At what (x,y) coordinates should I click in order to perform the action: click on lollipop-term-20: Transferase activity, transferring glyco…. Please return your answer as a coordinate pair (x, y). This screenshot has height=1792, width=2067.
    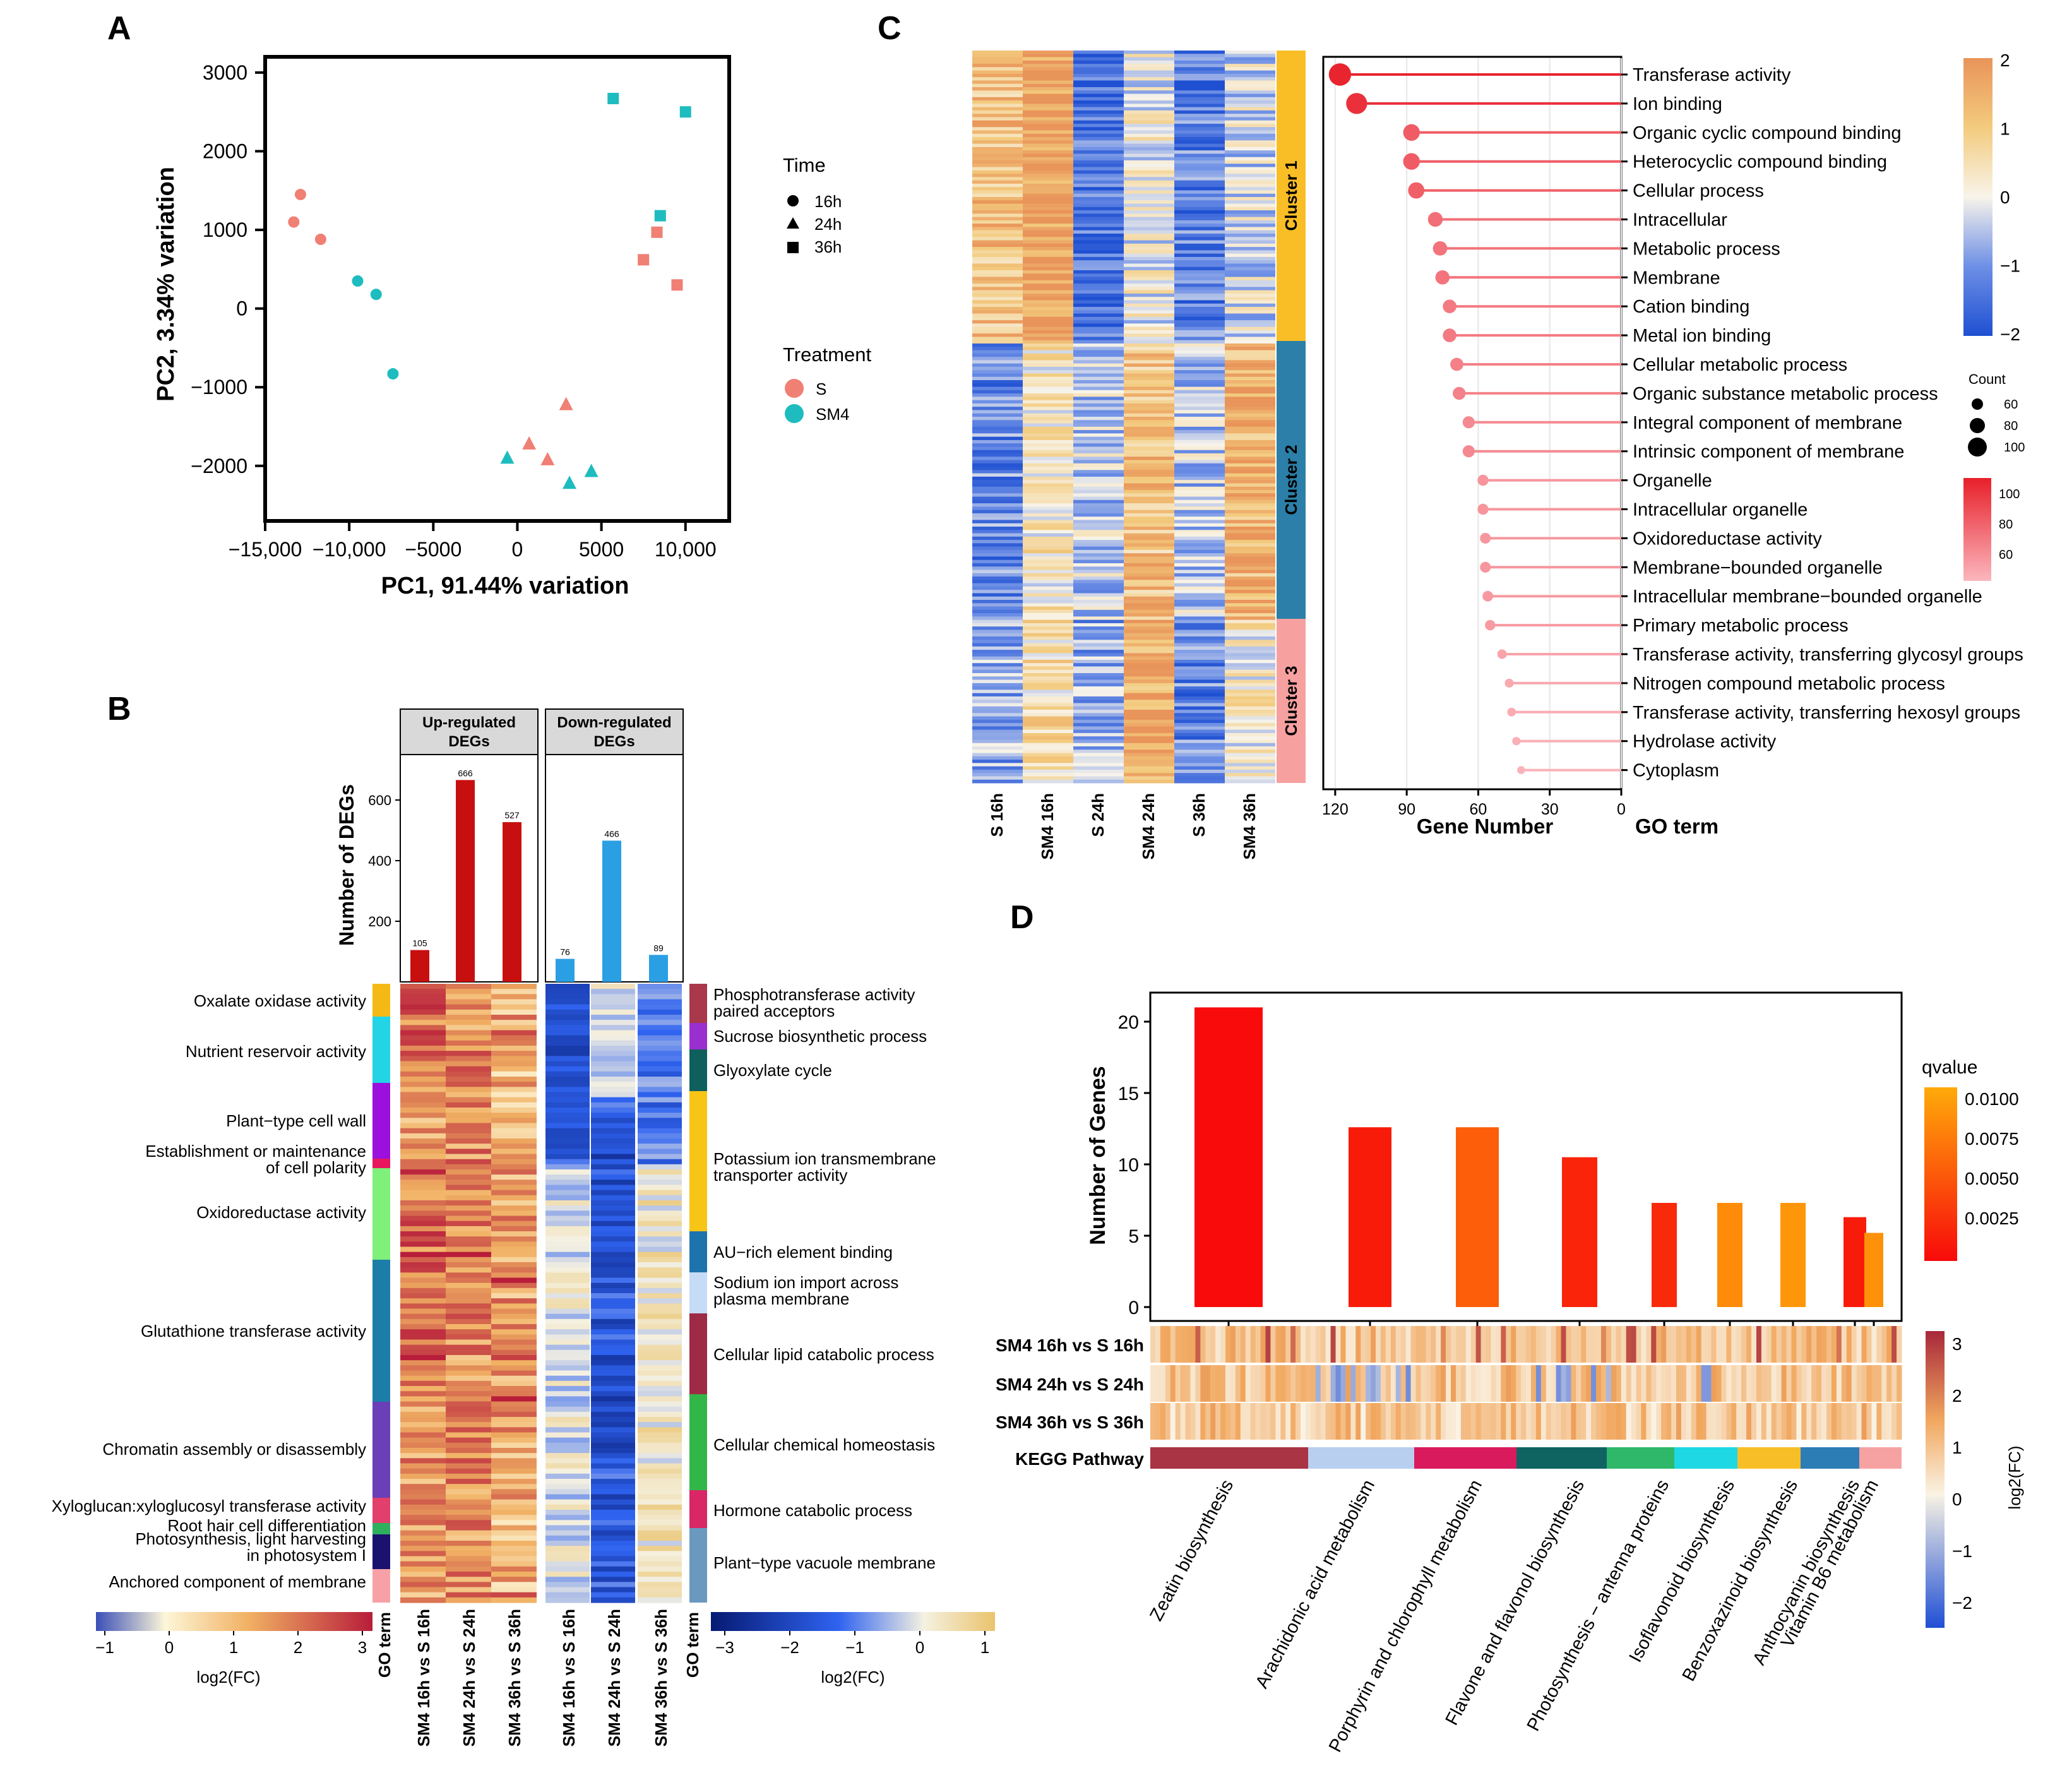
    Looking at the image, I should click on (1828, 655).